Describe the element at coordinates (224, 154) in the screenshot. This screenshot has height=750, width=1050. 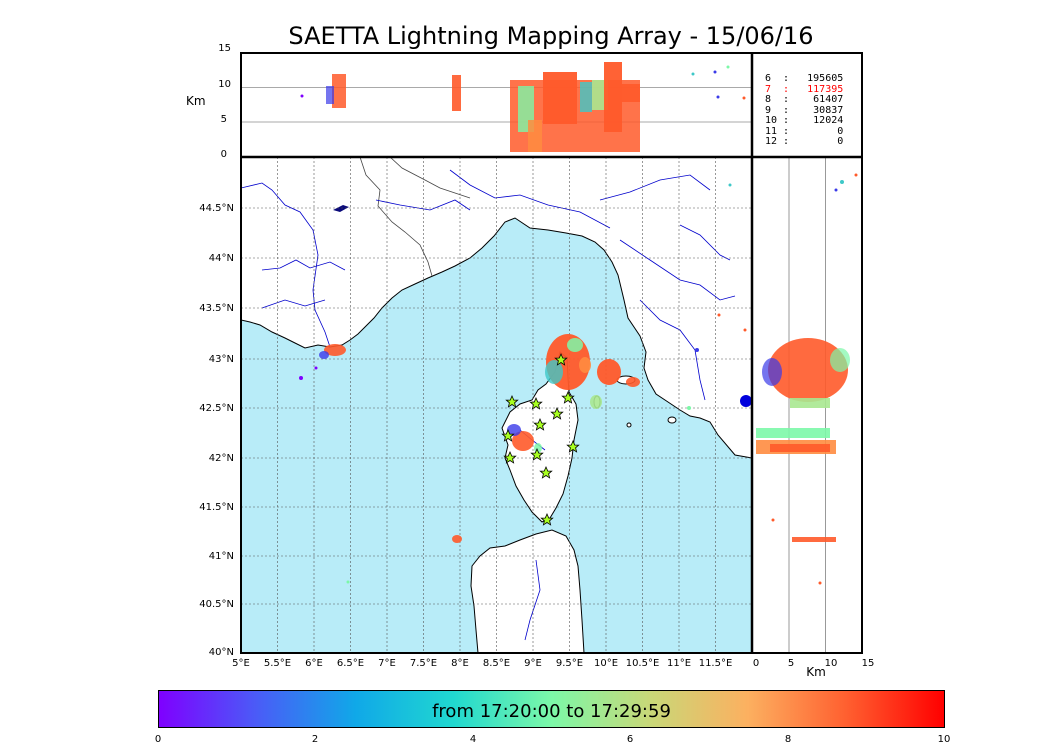
I see `top-y-tick-0: 0` at that location.